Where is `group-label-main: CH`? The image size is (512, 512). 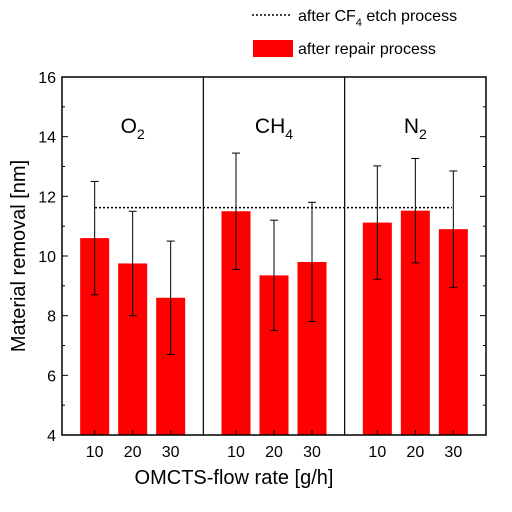 group-label-main: CH is located at coordinates (270, 126).